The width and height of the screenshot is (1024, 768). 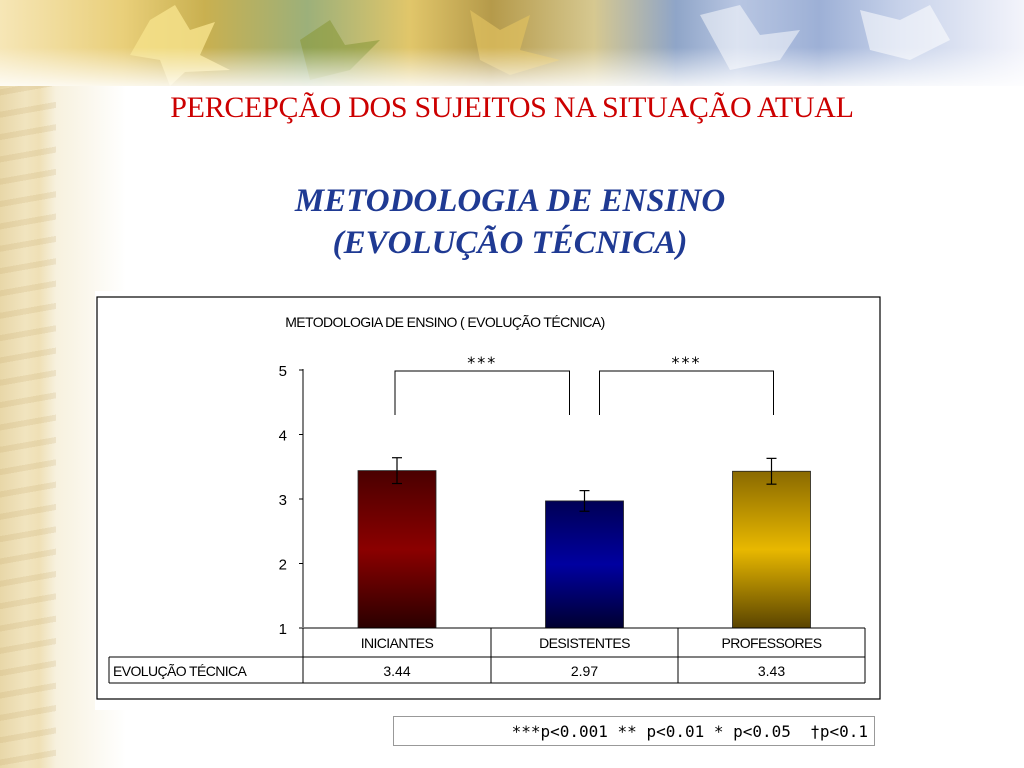 What do you see at coordinates (283, 500) in the screenshot?
I see `y-tick-label: 3` at bounding box center [283, 500].